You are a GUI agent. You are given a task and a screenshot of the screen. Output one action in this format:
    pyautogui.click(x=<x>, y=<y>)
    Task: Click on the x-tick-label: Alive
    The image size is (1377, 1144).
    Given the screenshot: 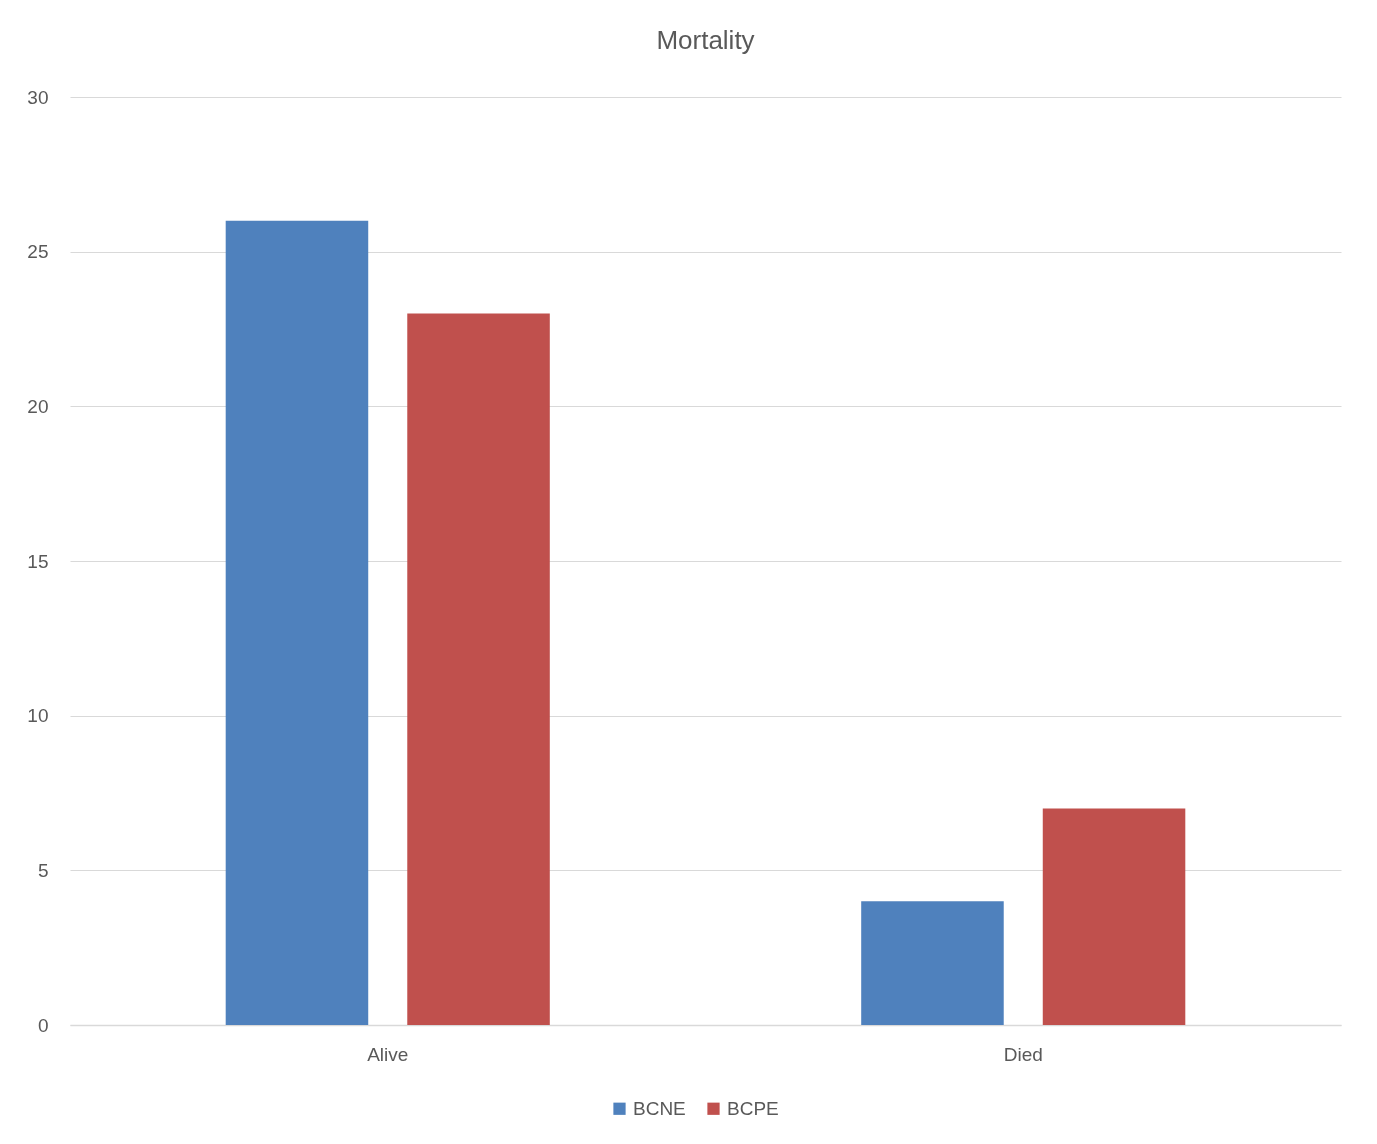 What is the action you would take?
    pyautogui.click(x=388, y=1054)
    